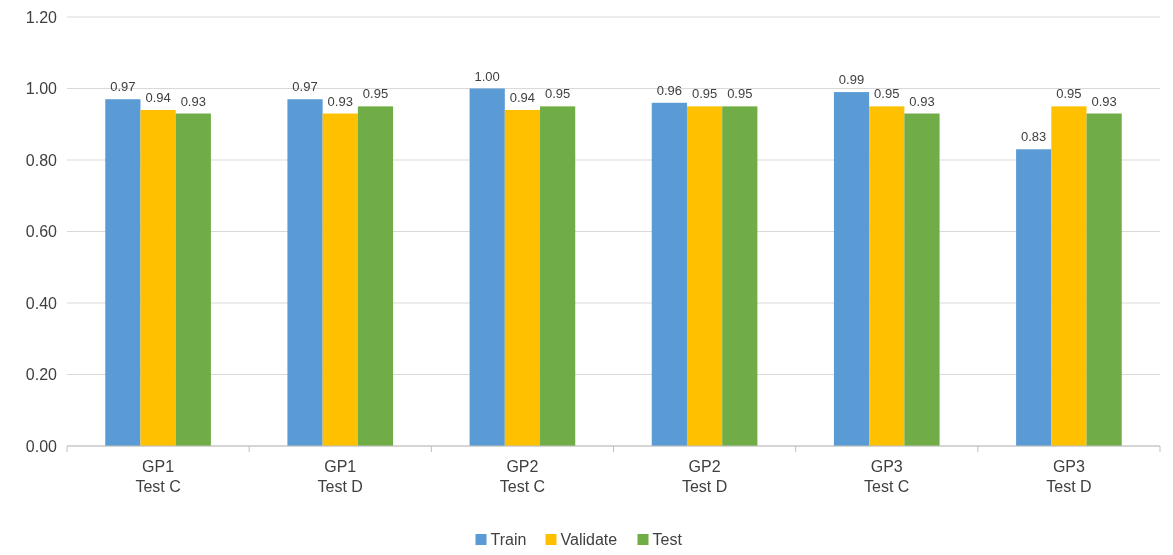 Image resolution: width=1173 pixels, height=555 pixels. What do you see at coordinates (589, 539) in the screenshot?
I see `legend-label: Validate` at bounding box center [589, 539].